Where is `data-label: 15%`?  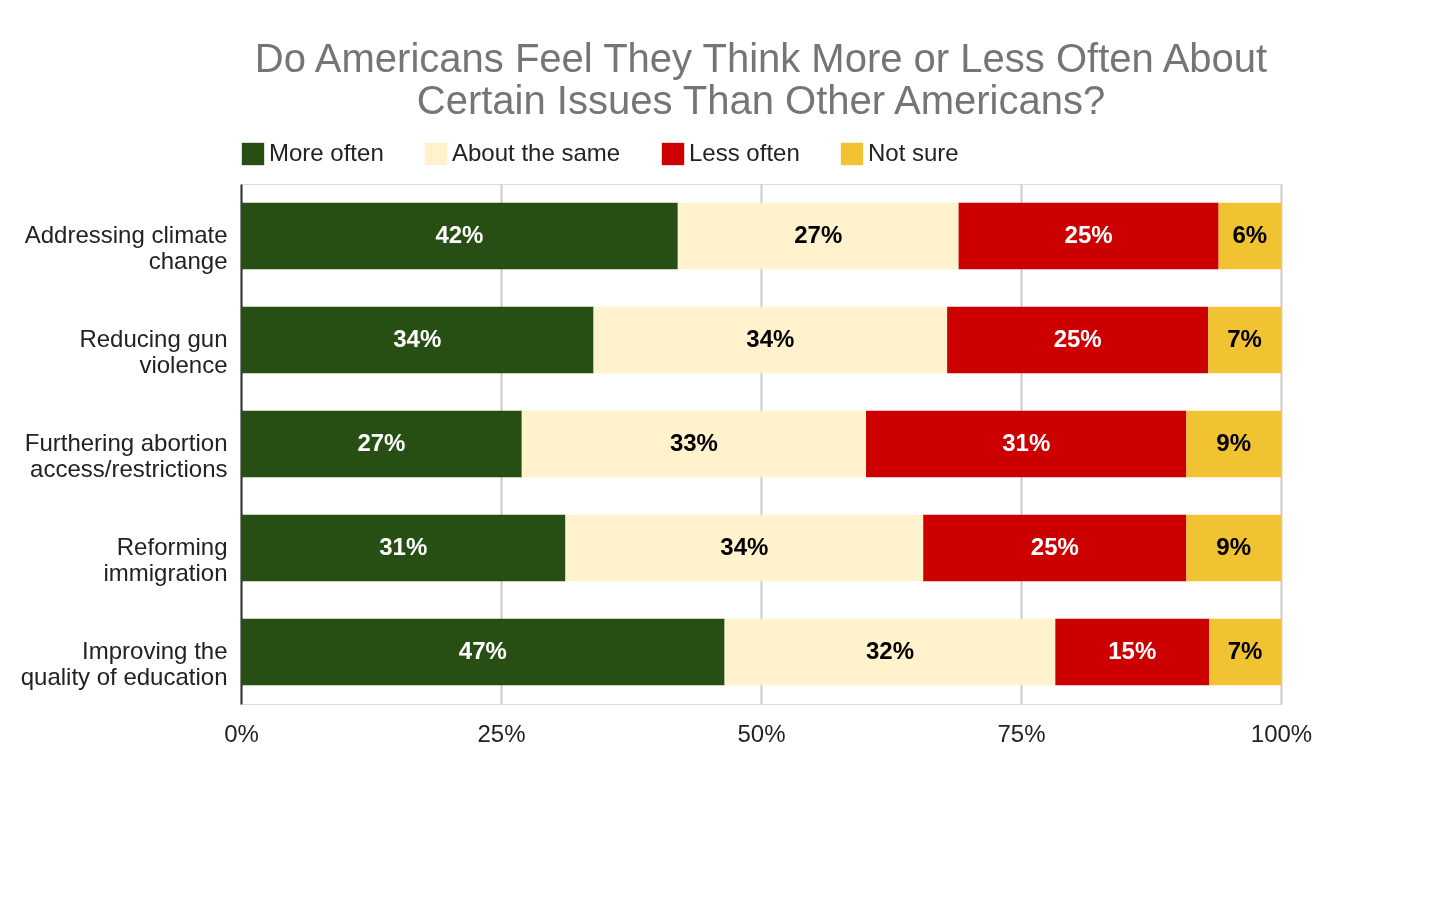 data-label: 15% is located at coordinates (1132, 650).